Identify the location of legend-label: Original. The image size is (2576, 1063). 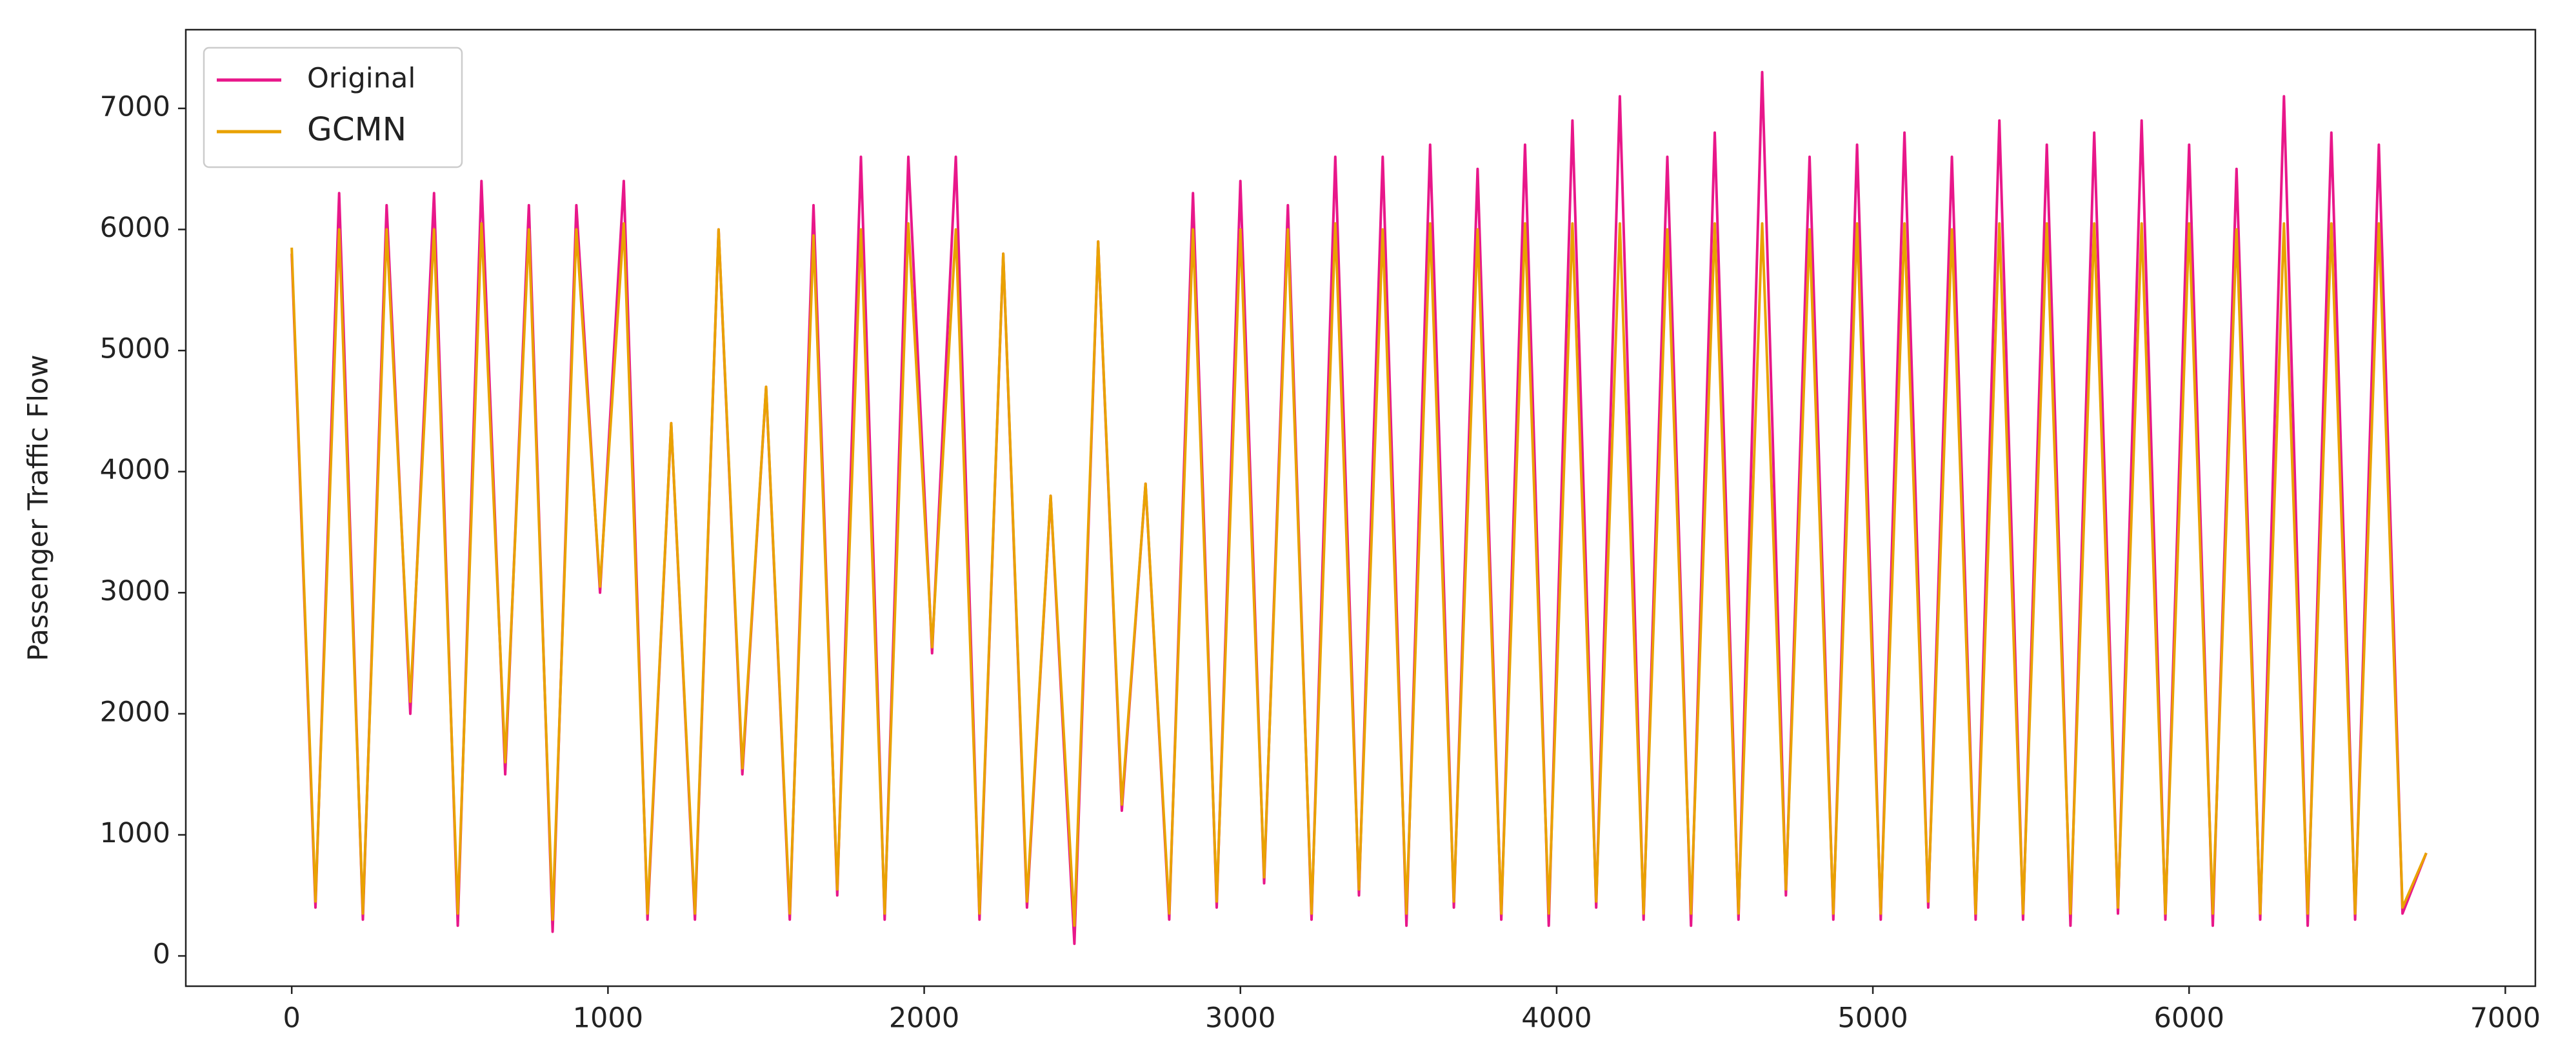
(361, 79).